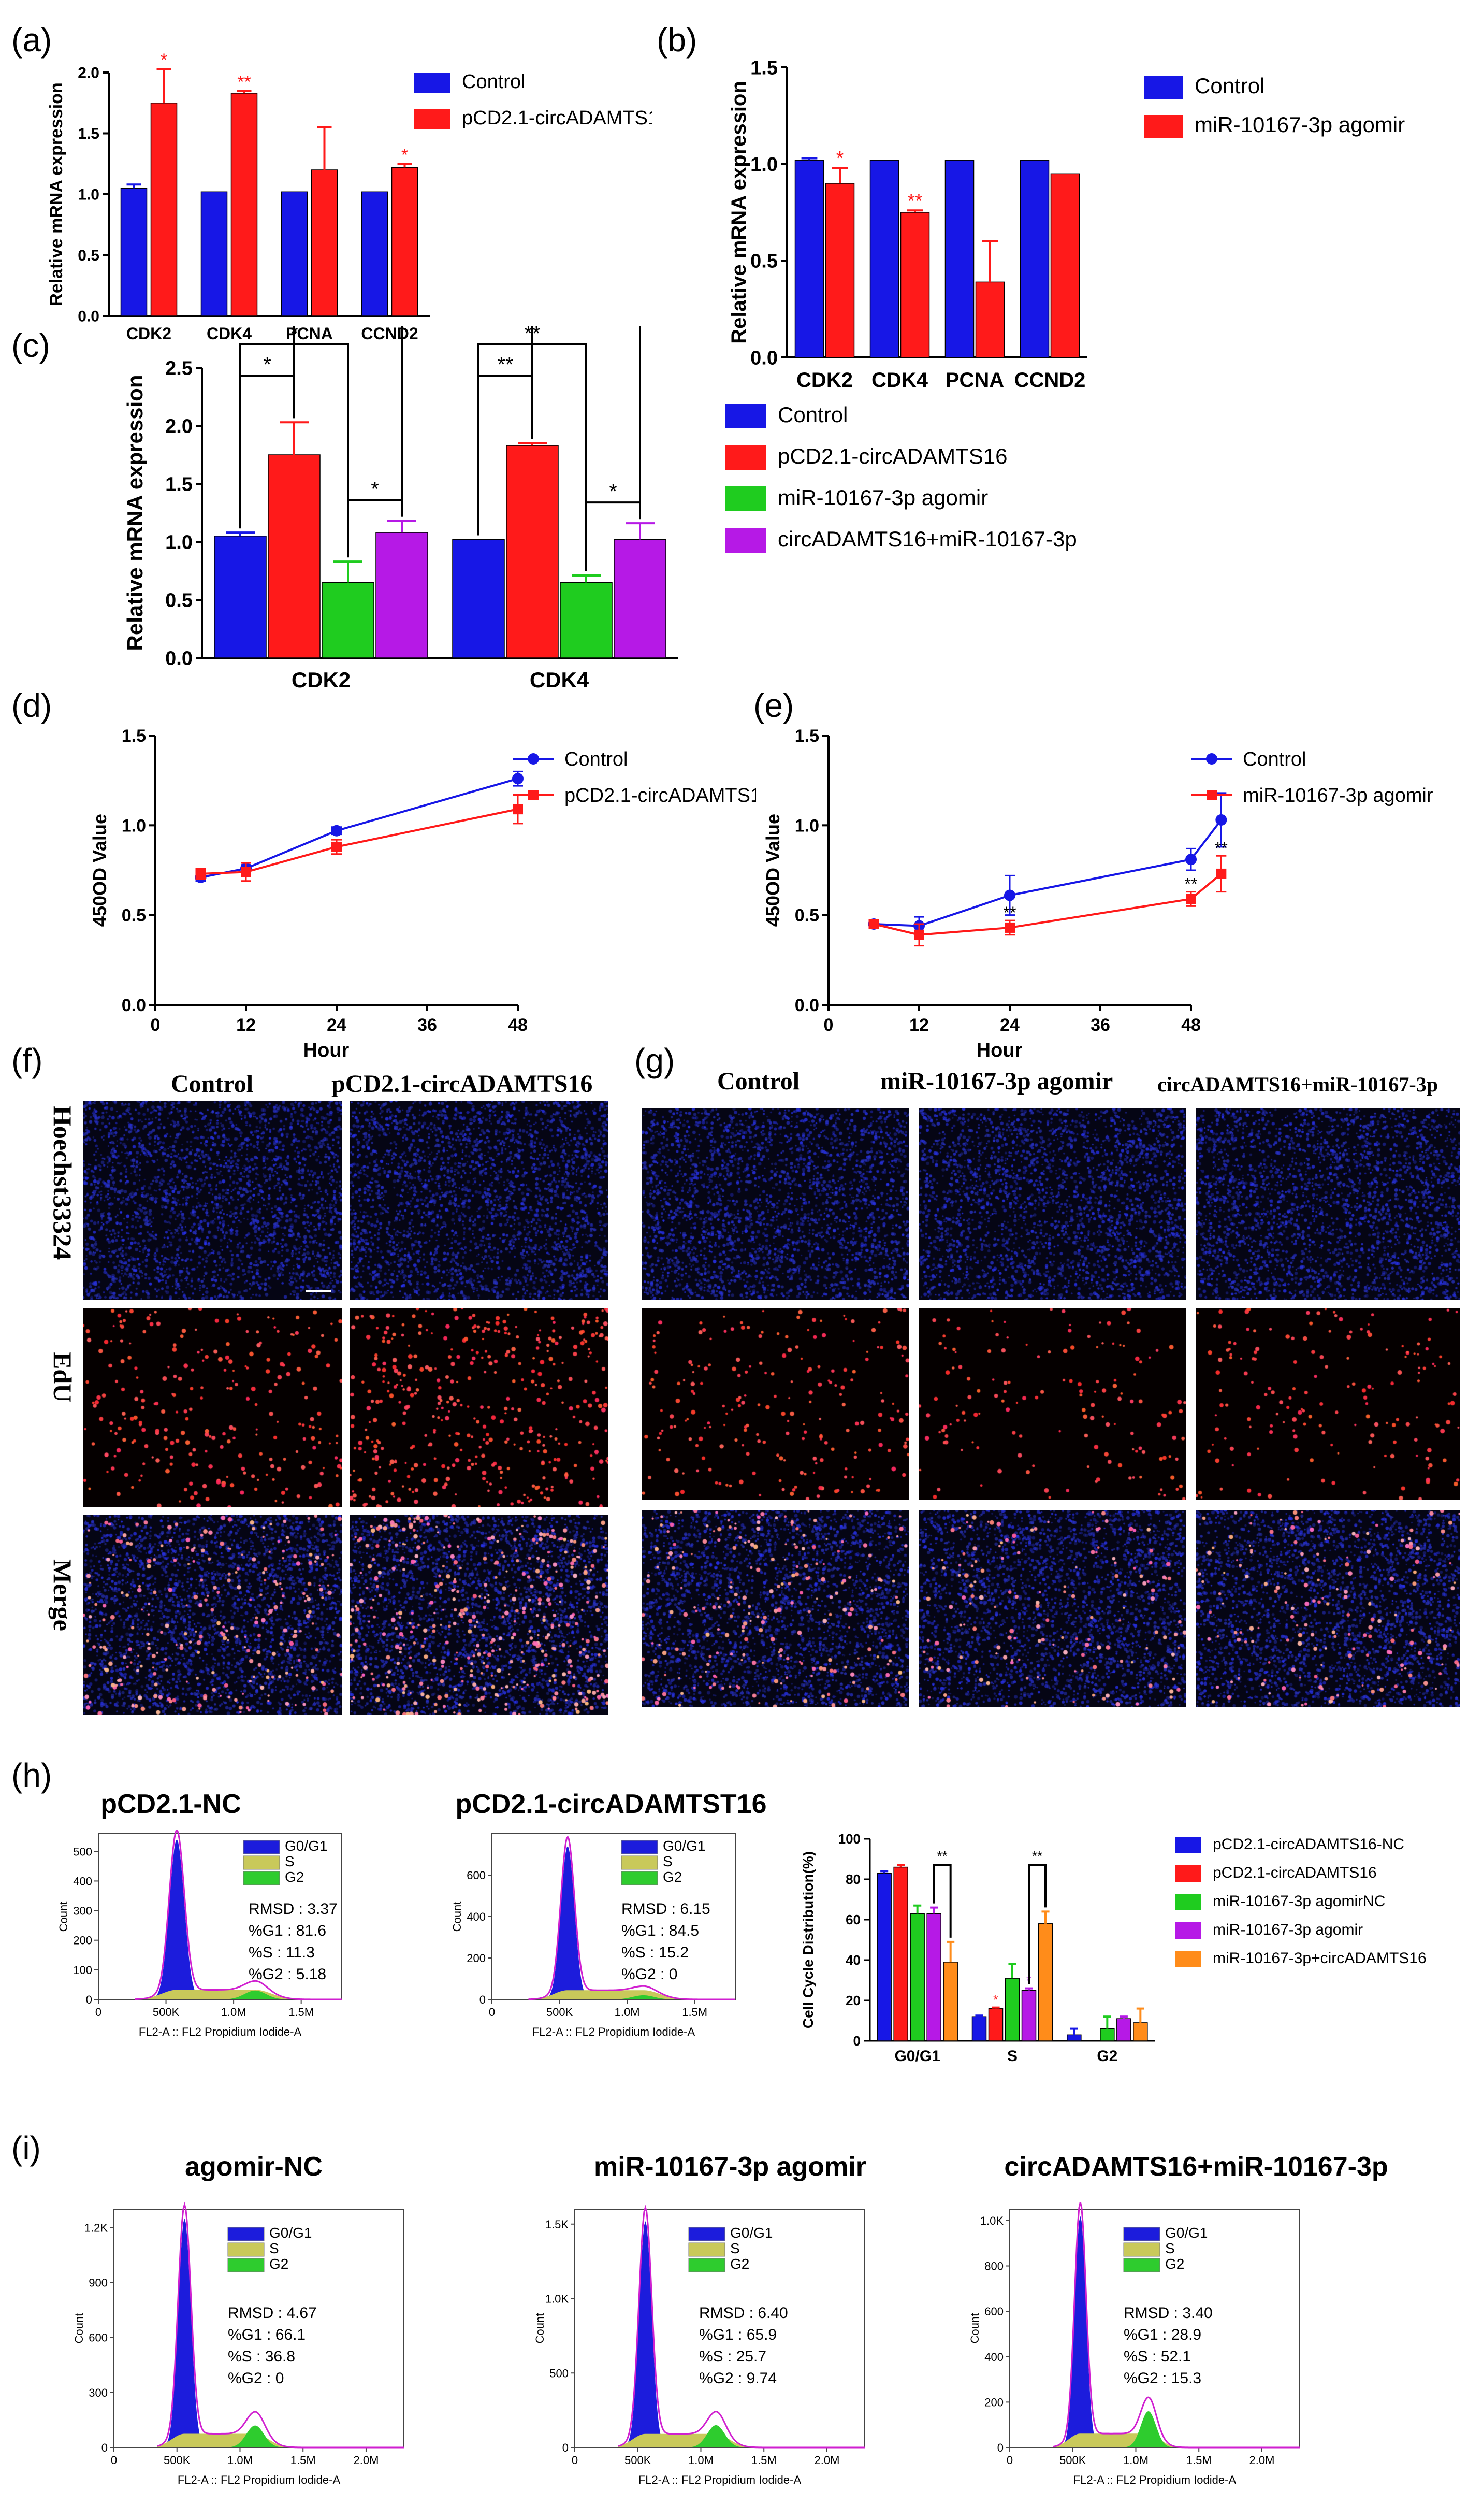  What do you see at coordinates (238, 1994) in the screenshot?
I see `g2-area` at bounding box center [238, 1994].